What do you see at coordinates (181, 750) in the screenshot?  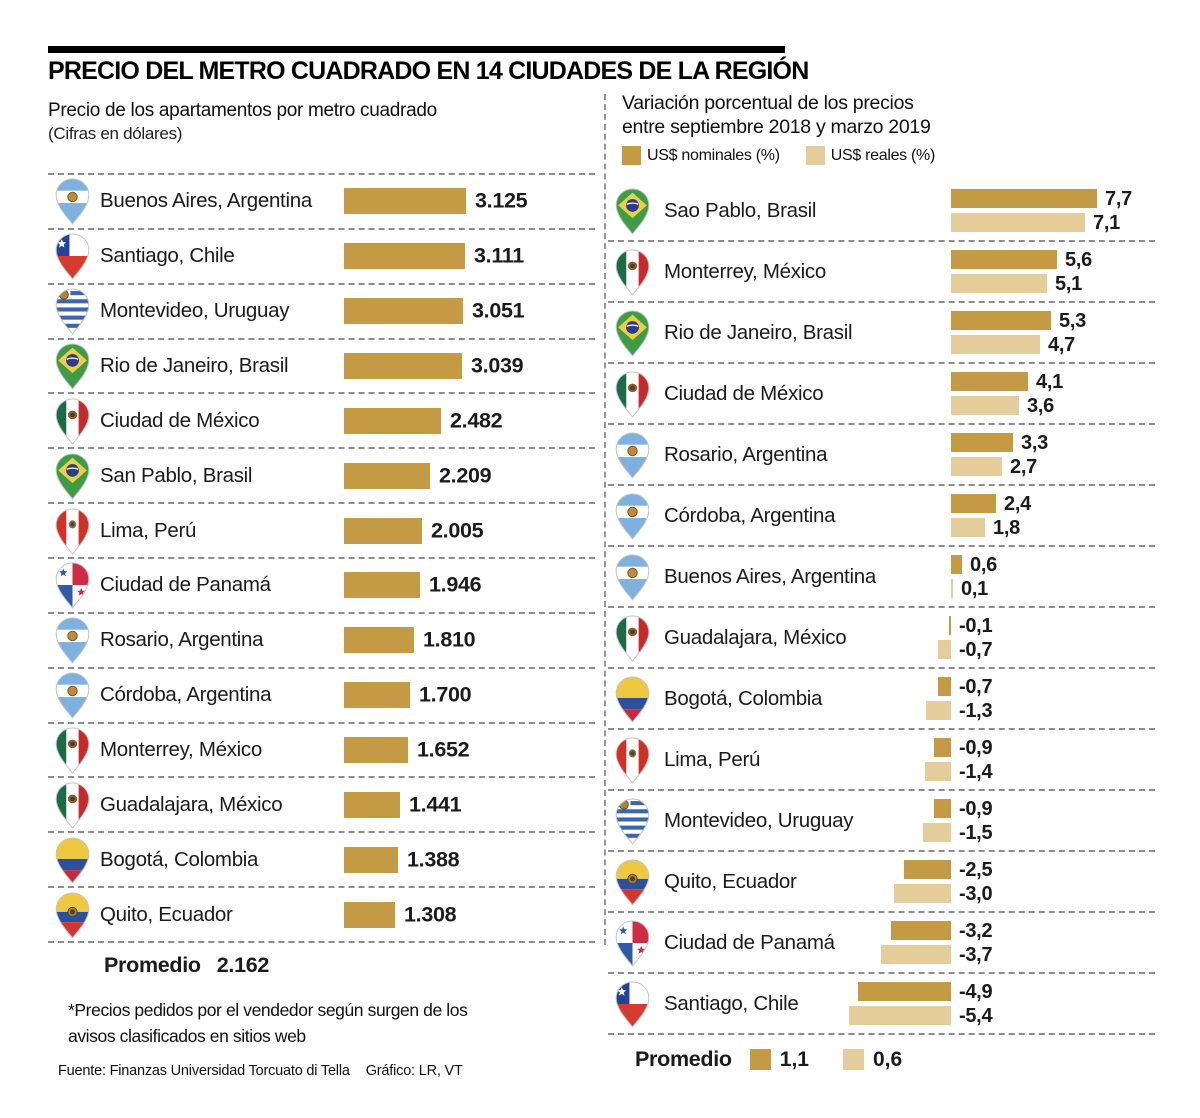 I see `city-label: Monterrey, México` at bounding box center [181, 750].